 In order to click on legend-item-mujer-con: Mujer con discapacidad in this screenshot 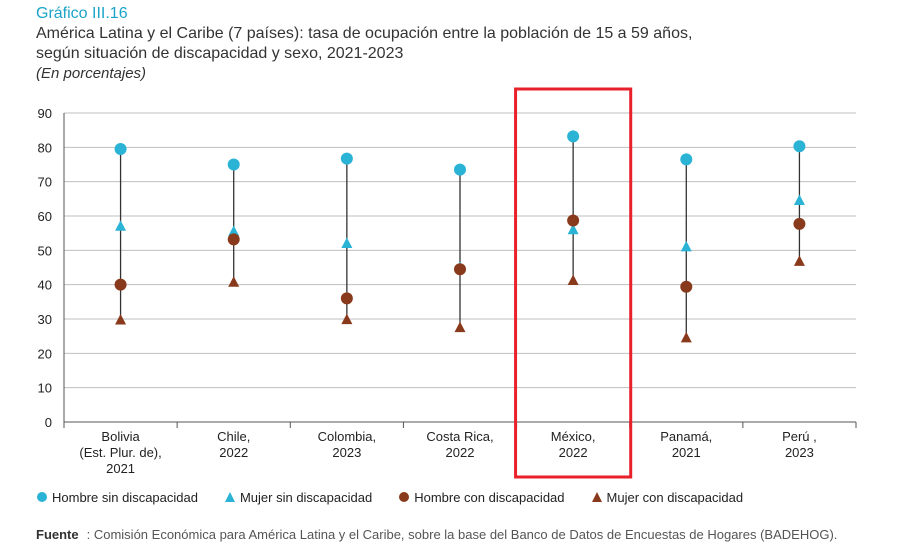, I will do `click(667, 497)`.